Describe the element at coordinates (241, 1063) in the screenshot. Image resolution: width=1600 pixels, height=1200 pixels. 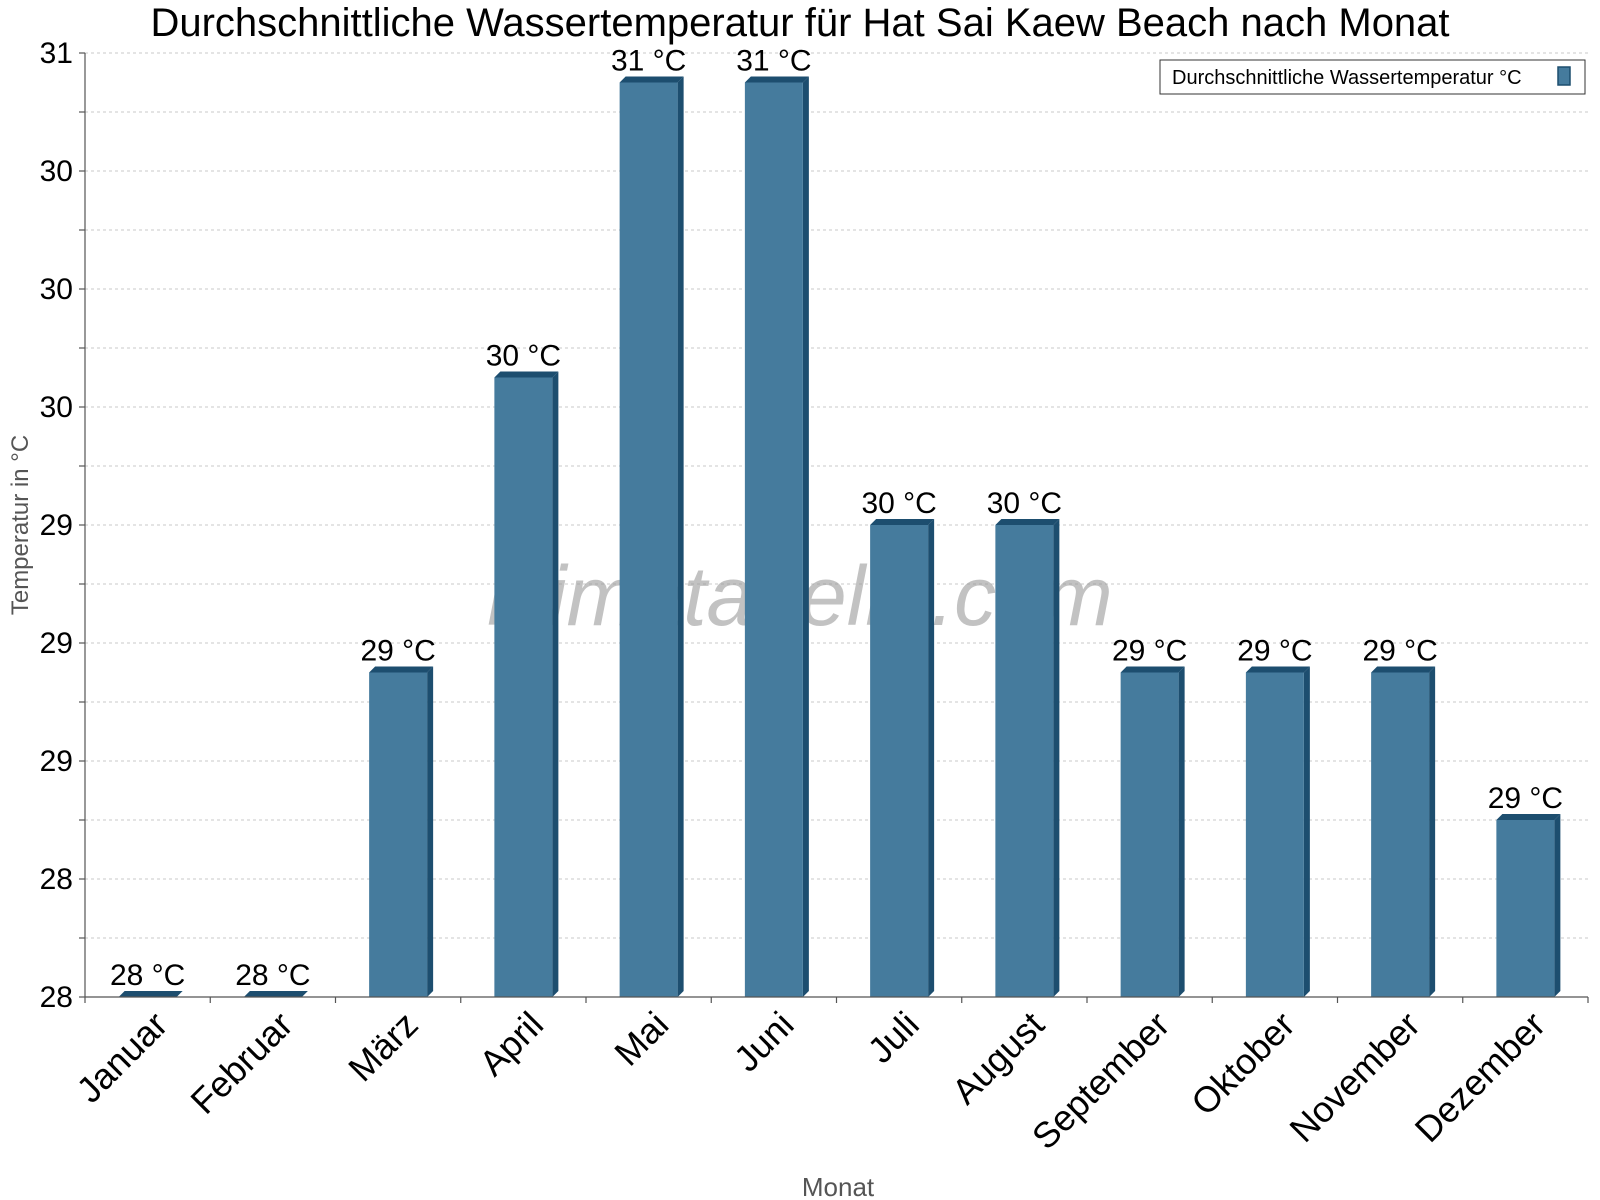
I see `x-tick-label: Februar` at that location.